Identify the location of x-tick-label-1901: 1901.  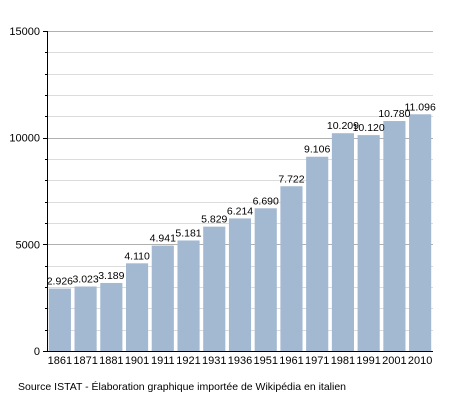
(137, 361).